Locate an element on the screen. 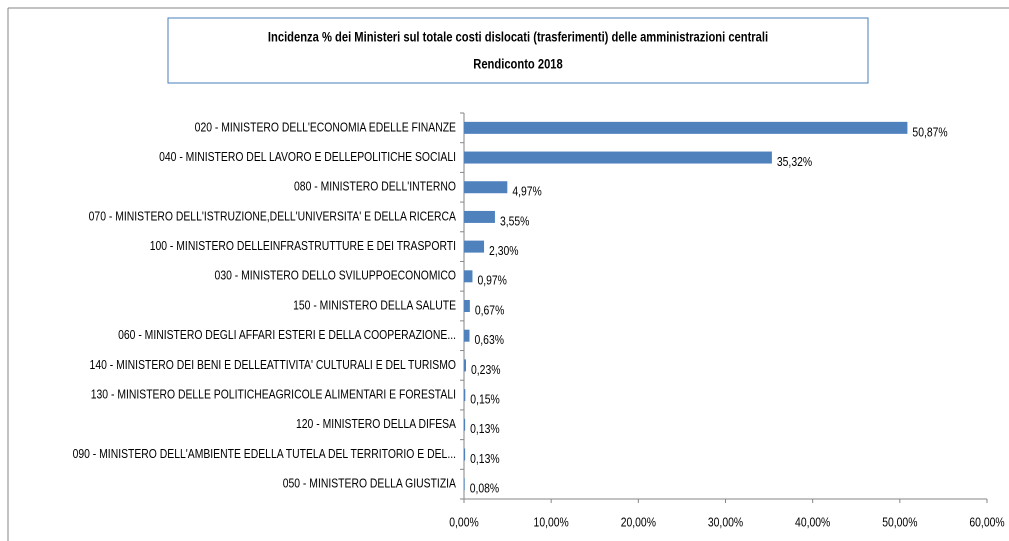 This screenshot has height=541, width=1009. y-tick-label: 050 - MINISTERO DELLA GIUSTIZIA is located at coordinates (369, 484).